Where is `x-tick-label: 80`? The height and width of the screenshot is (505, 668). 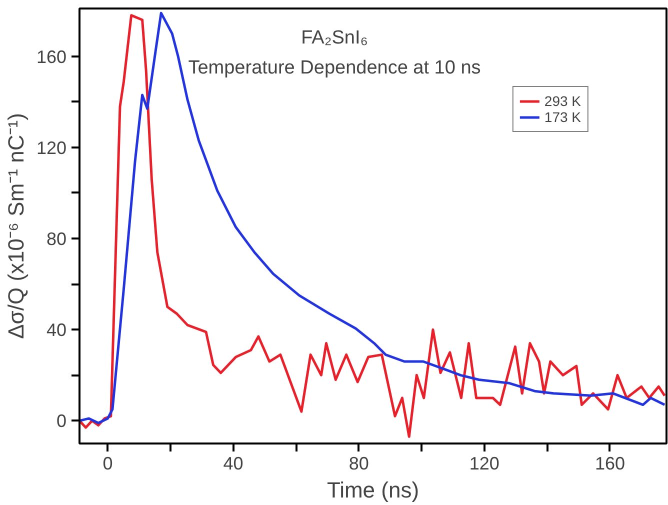 x-tick-label: 80 is located at coordinates (358, 464).